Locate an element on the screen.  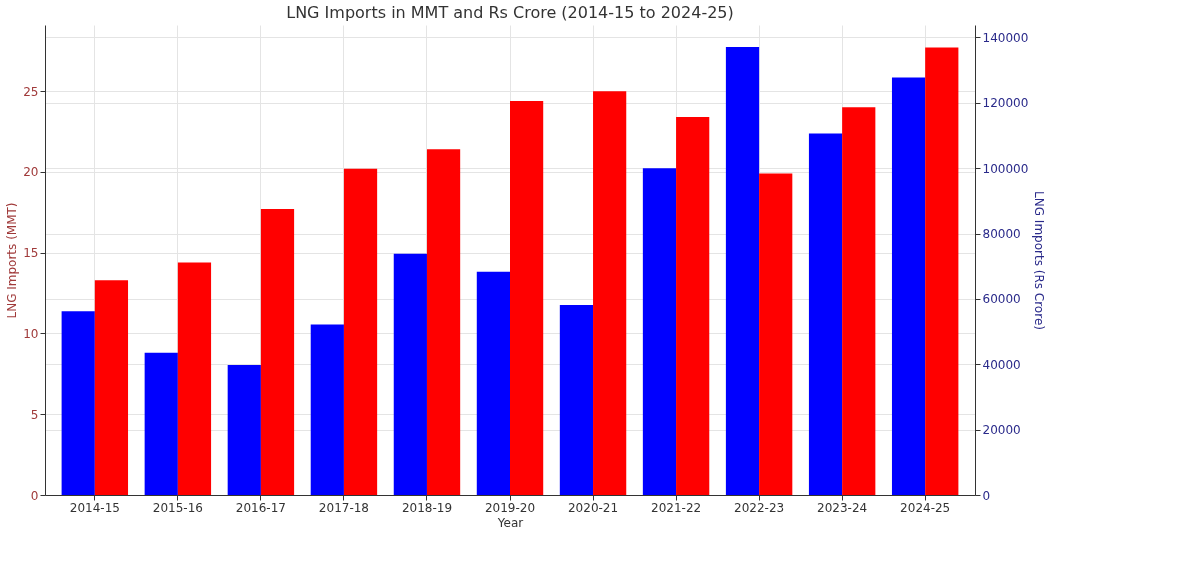
y2-tick-label: 80000 is located at coordinates (1001, 234).